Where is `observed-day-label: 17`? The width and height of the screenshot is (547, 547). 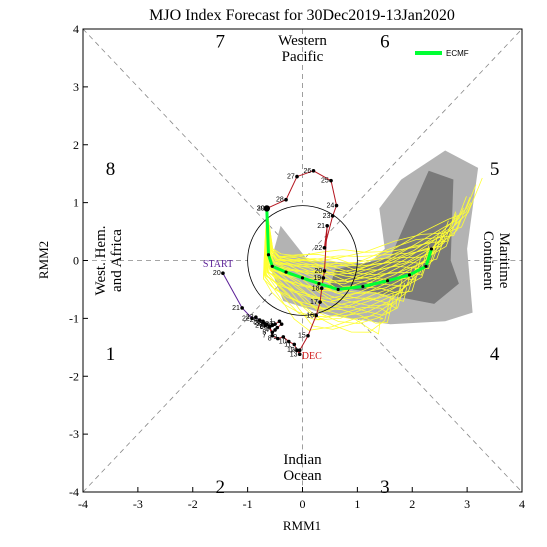 observed-day-label: 17 is located at coordinates (314, 302).